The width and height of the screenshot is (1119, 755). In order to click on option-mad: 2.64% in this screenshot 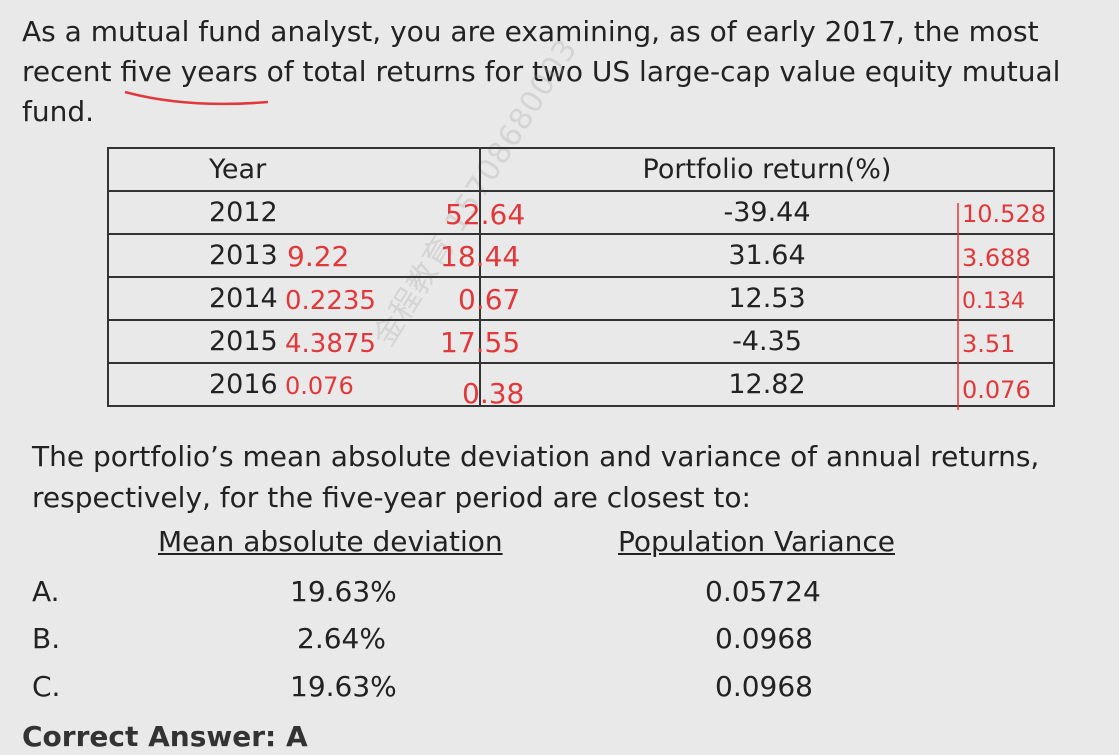, I will do `click(341, 638)`.